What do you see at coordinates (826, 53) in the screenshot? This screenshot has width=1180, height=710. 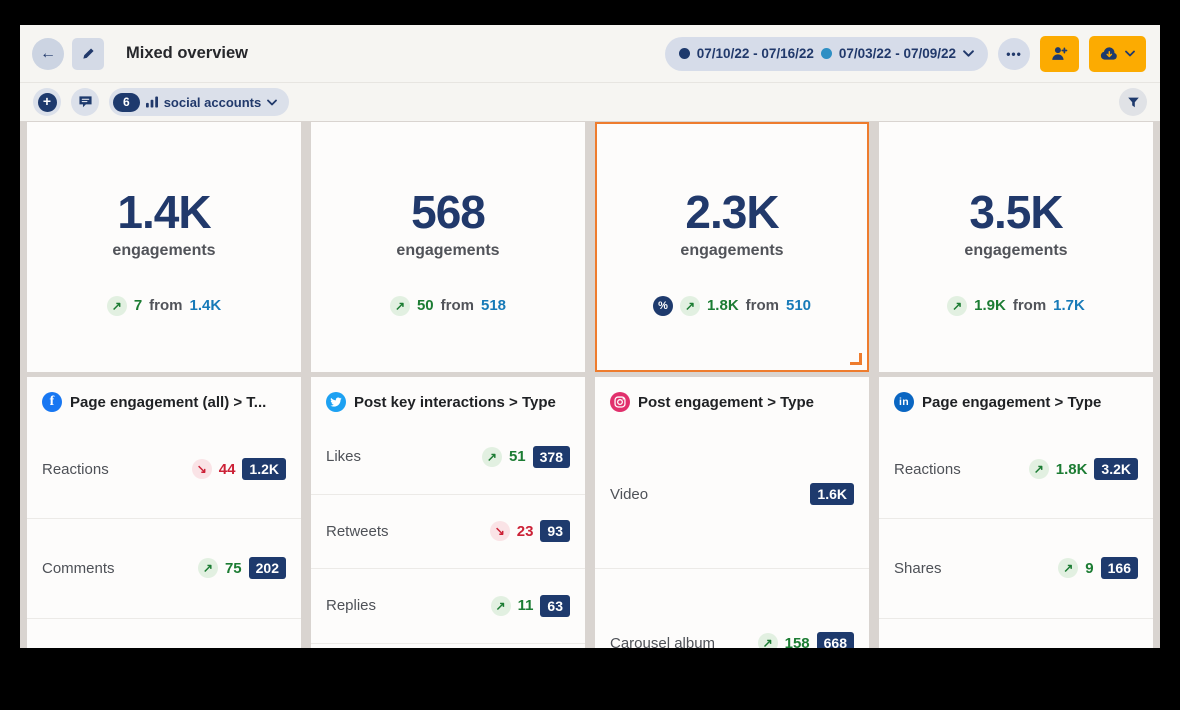 I see `date-range-selector: 07/10/22 - 07/16/22 07/03/22 - 07/09/22` at bounding box center [826, 53].